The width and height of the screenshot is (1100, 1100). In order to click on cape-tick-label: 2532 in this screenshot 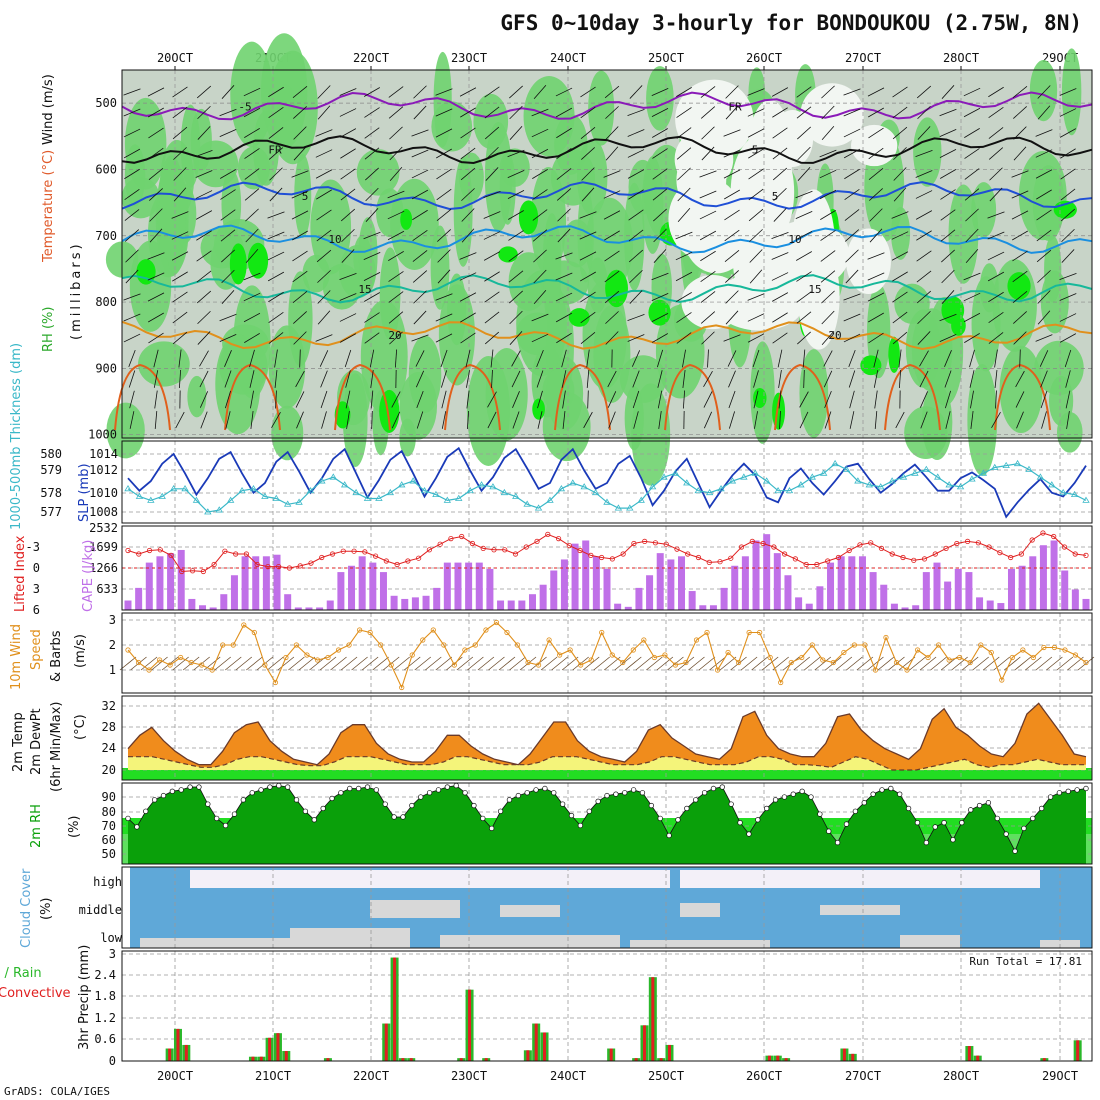, I will do `click(103, 528)`.